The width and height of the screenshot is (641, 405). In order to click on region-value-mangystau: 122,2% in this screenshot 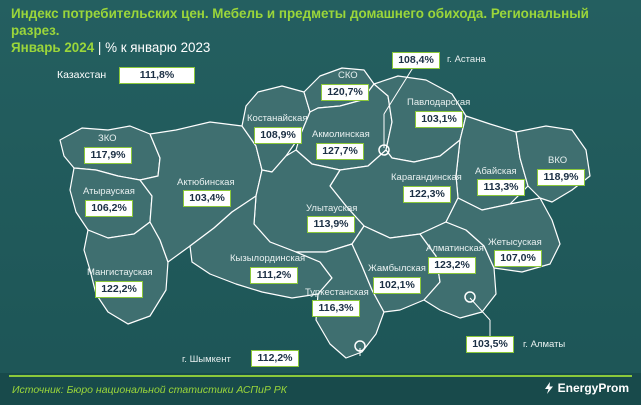, I will do `click(119, 289)`.